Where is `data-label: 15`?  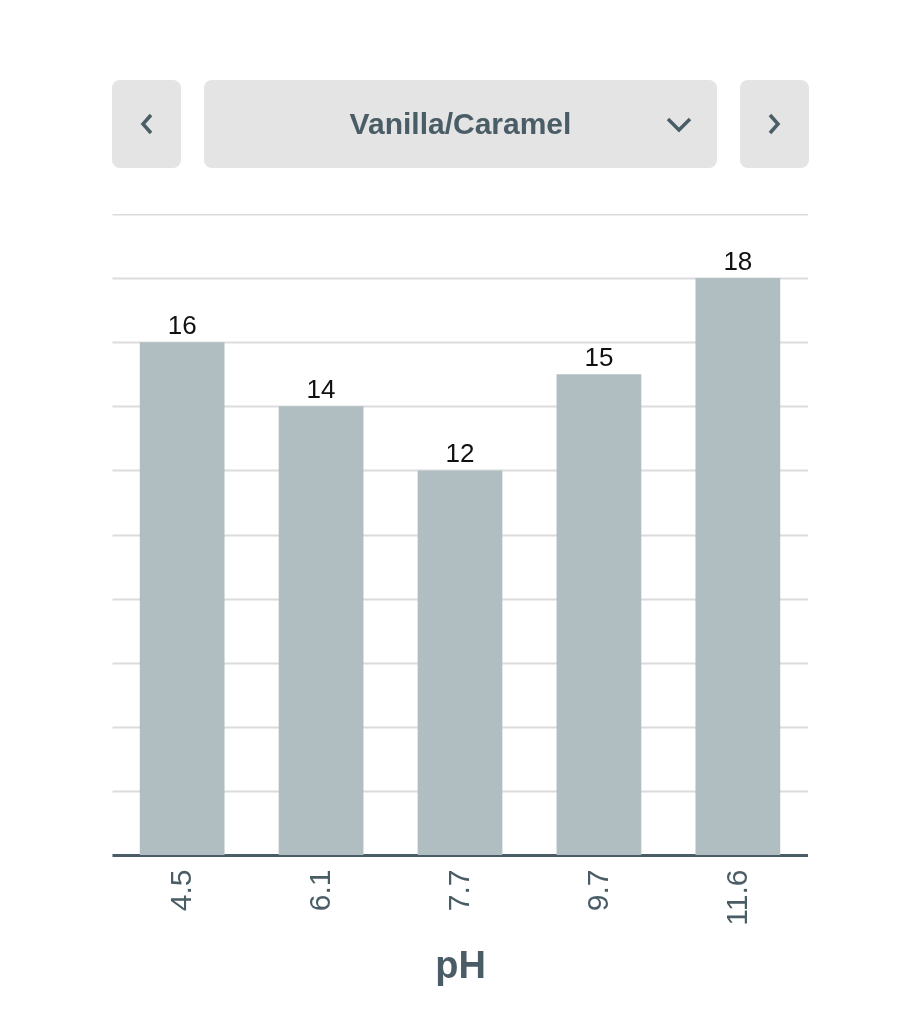 data-label: 15 is located at coordinates (599, 357).